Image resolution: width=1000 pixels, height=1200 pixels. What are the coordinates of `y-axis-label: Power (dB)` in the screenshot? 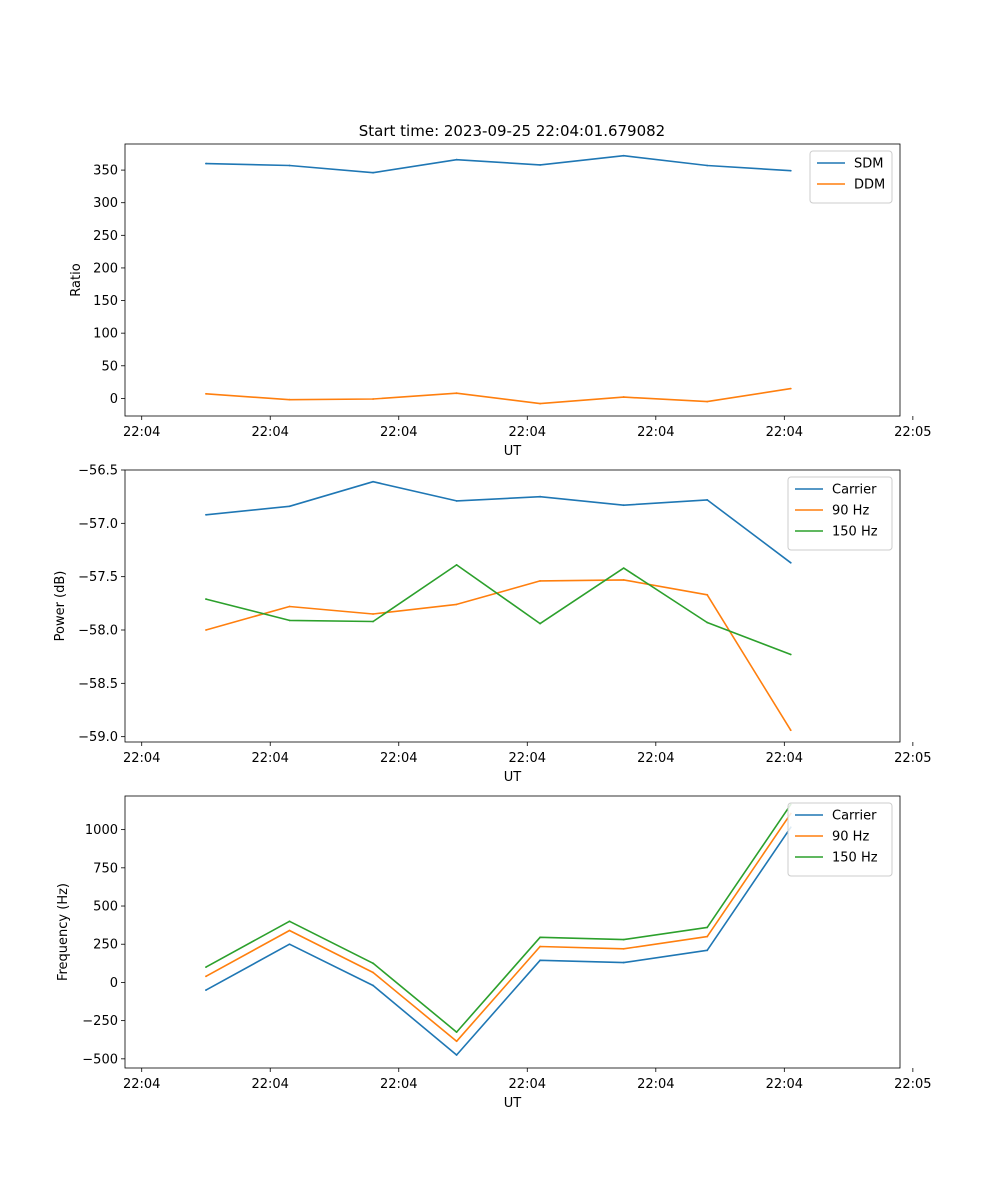 It's located at (60, 606).